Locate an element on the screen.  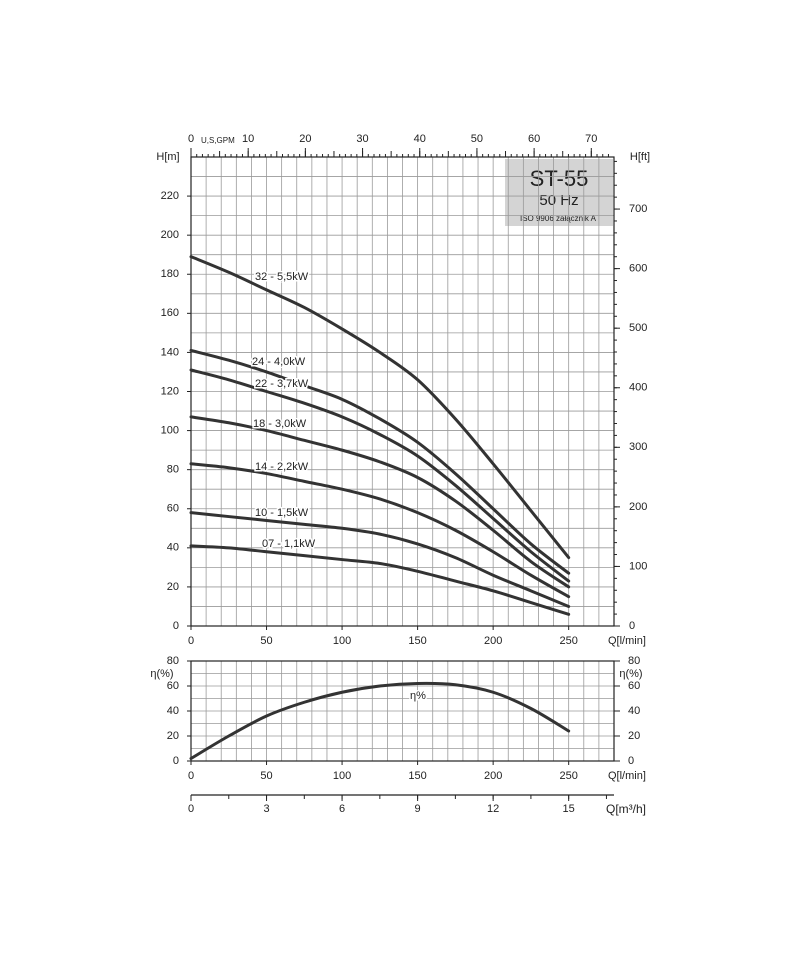
x2-tick-label: 15 is located at coordinates (569, 809).